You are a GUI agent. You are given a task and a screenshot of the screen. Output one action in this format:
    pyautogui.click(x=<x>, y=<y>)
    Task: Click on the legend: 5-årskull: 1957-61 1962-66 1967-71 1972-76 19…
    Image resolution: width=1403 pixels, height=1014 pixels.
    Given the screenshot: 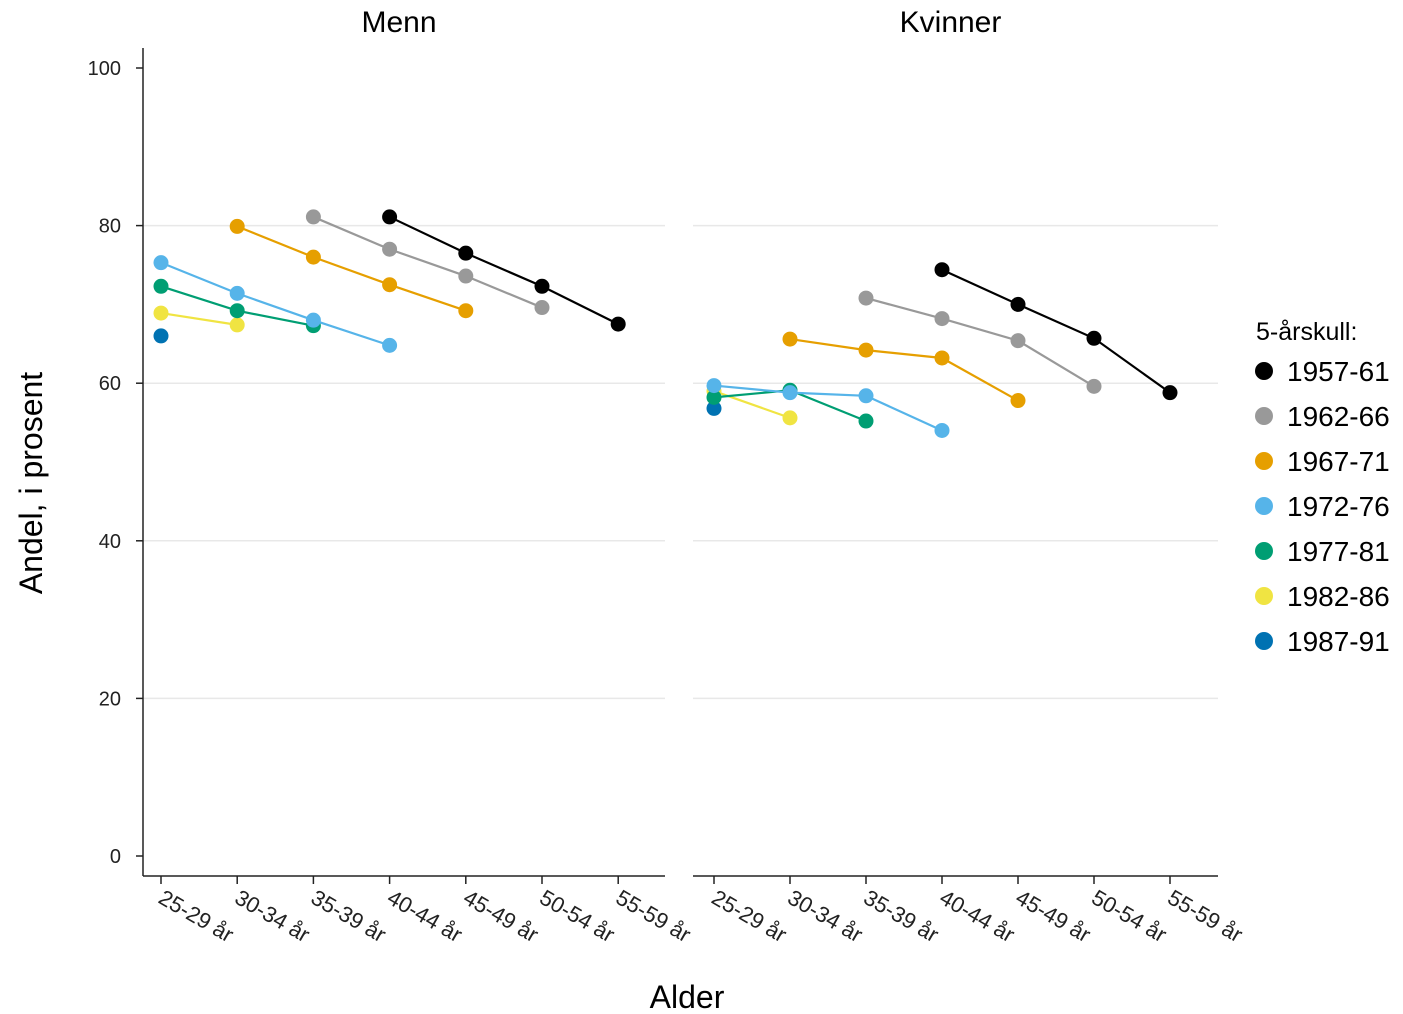 What is the action you would take?
    pyautogui.click(x=1322, y=487)
    